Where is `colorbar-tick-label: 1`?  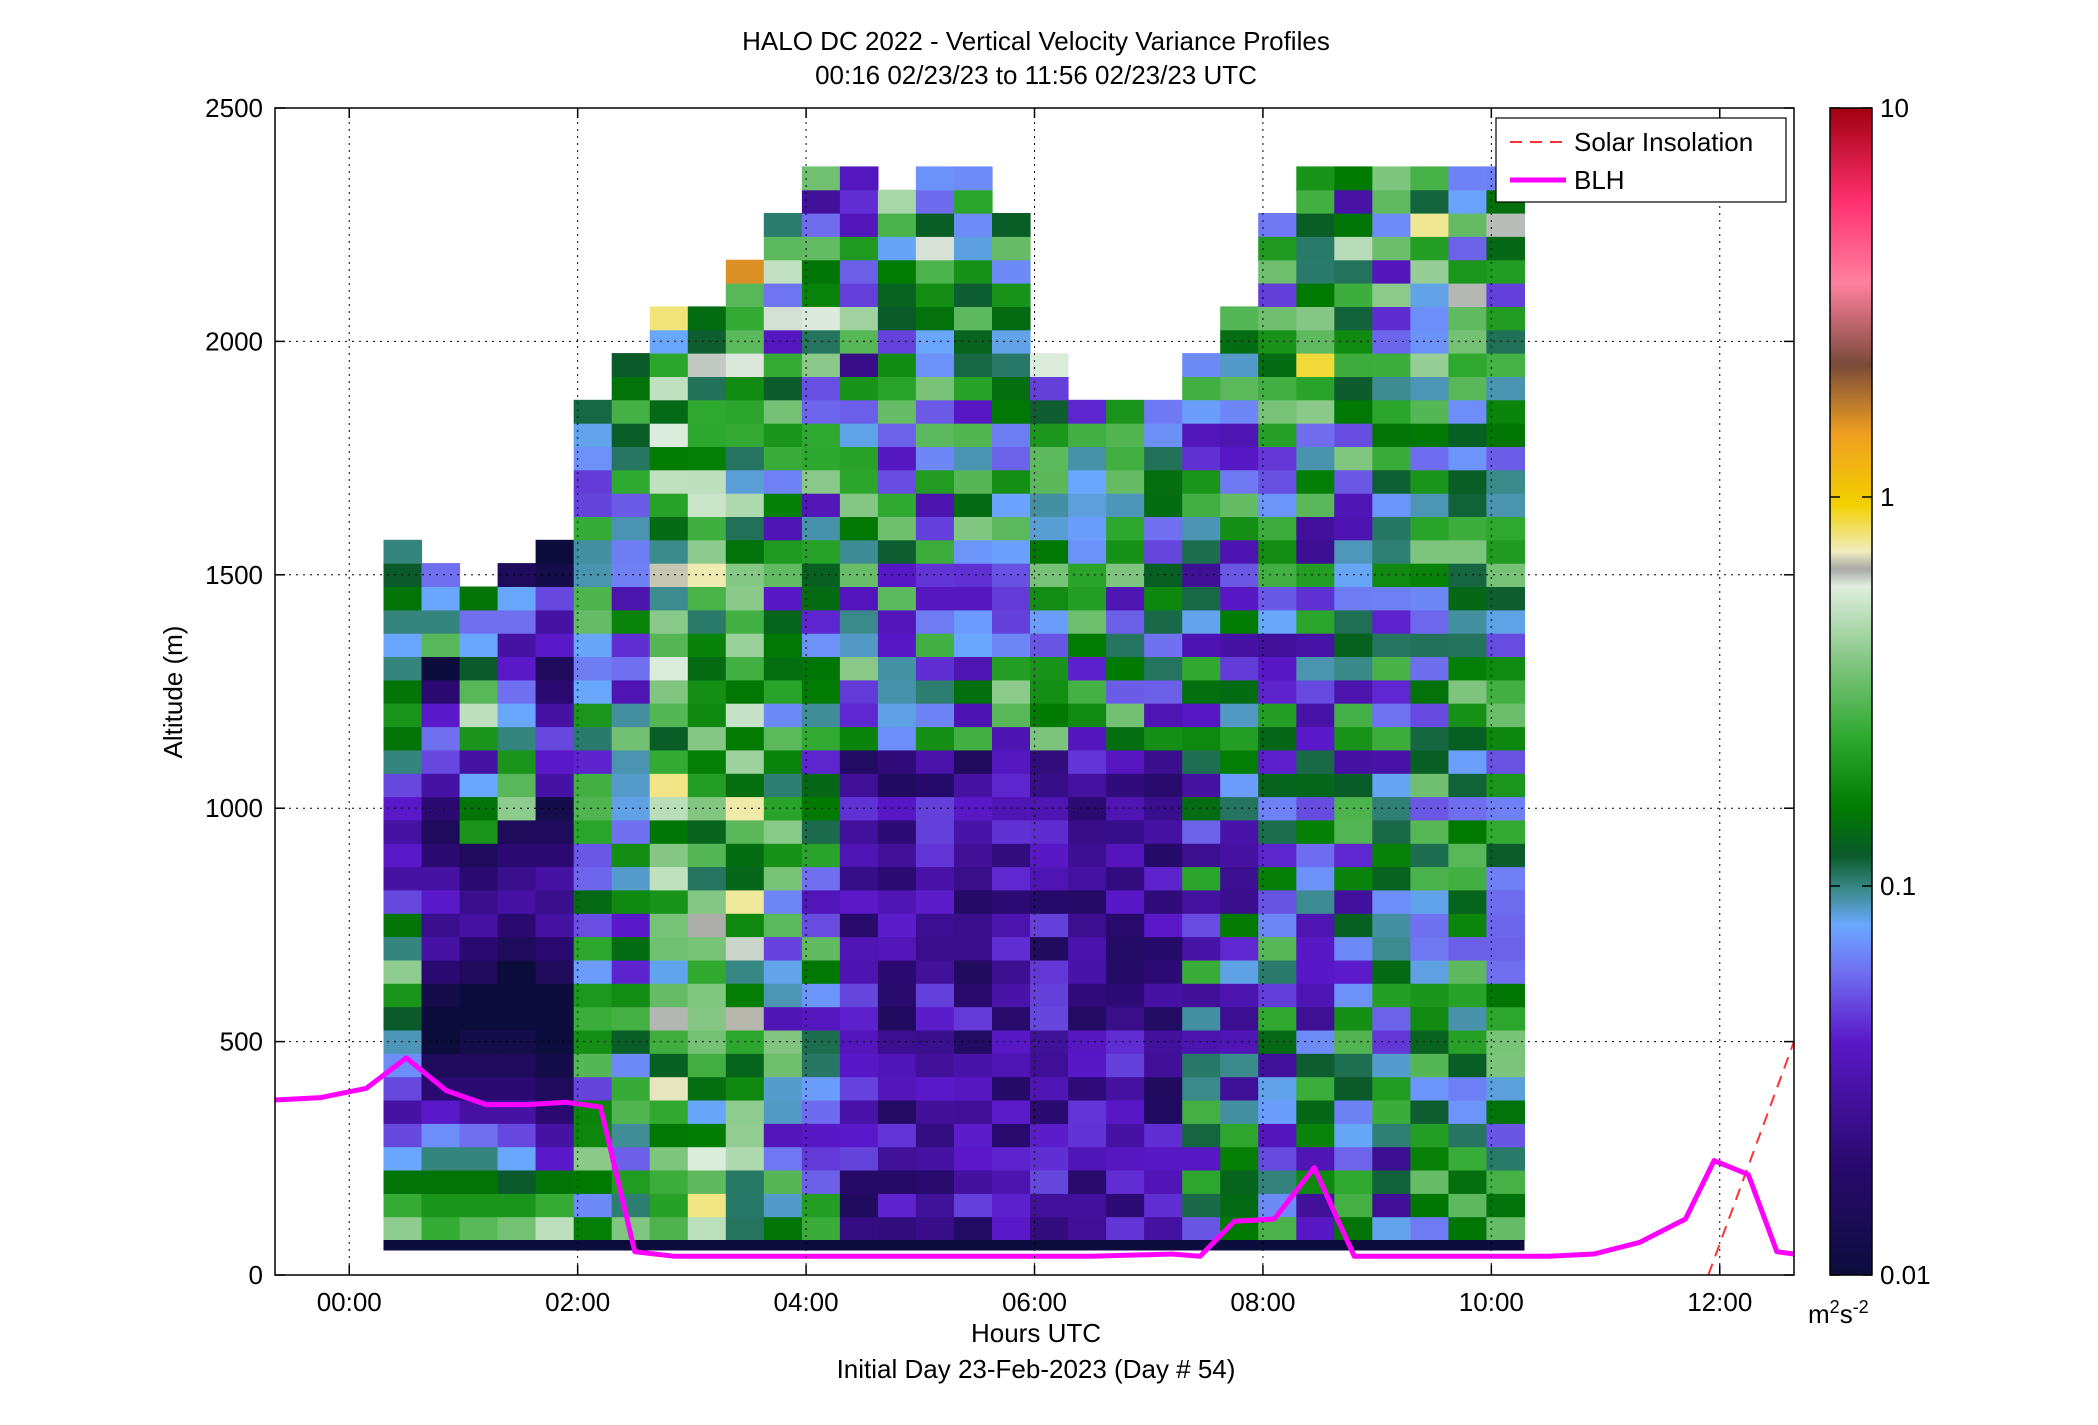
colorbar-tick-label: 1 is located at coordinates (1887, 497).